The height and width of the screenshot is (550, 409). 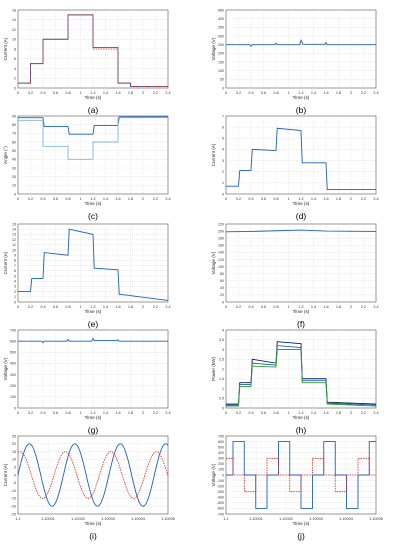 I want to click on panel-caption: (i), so click(x=93, y=536).